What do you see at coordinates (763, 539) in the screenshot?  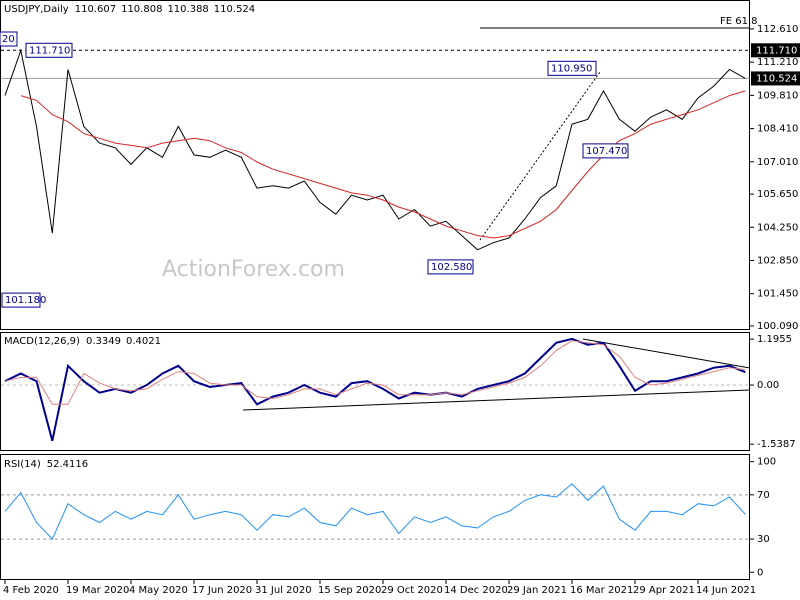 I see `y-tick-label: 30` at bounding box center [763, 539].